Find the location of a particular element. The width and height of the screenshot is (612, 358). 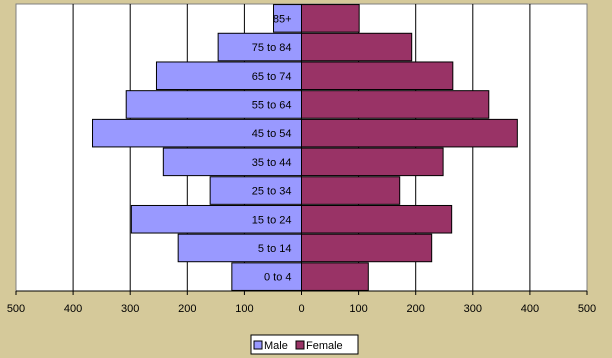

x-tick-label: 0 is located at coordinates (301, 309).